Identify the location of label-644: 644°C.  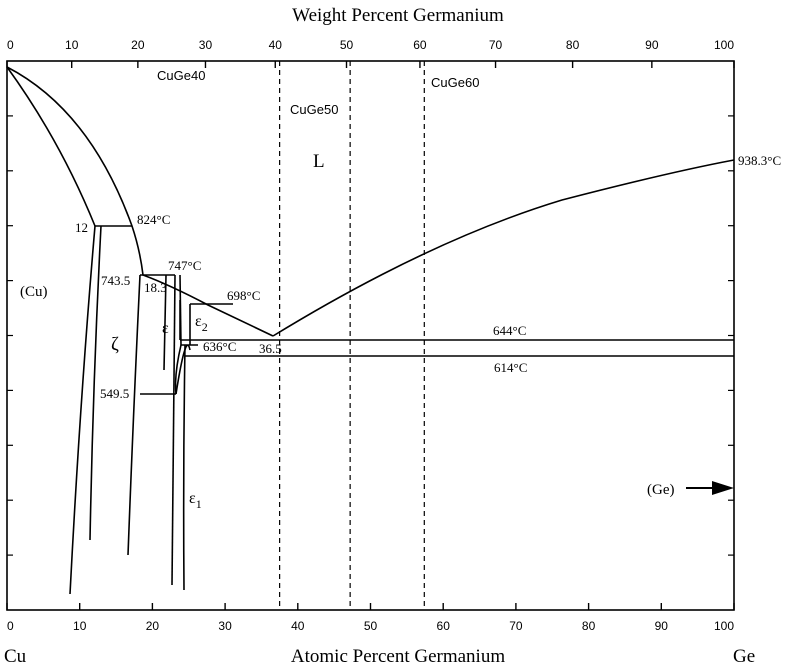
(509, 330).